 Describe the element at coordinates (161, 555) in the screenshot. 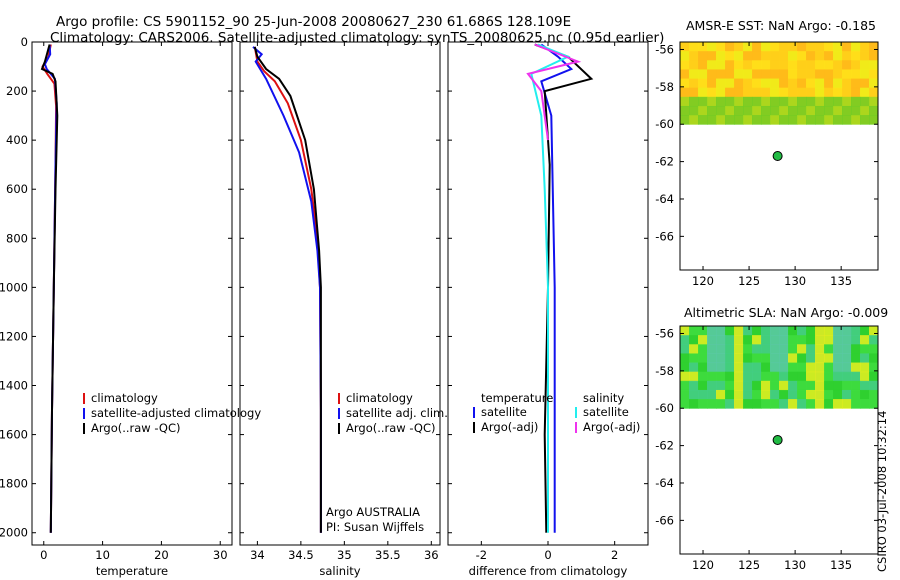

I see `x-tick-label: 20` at that location.